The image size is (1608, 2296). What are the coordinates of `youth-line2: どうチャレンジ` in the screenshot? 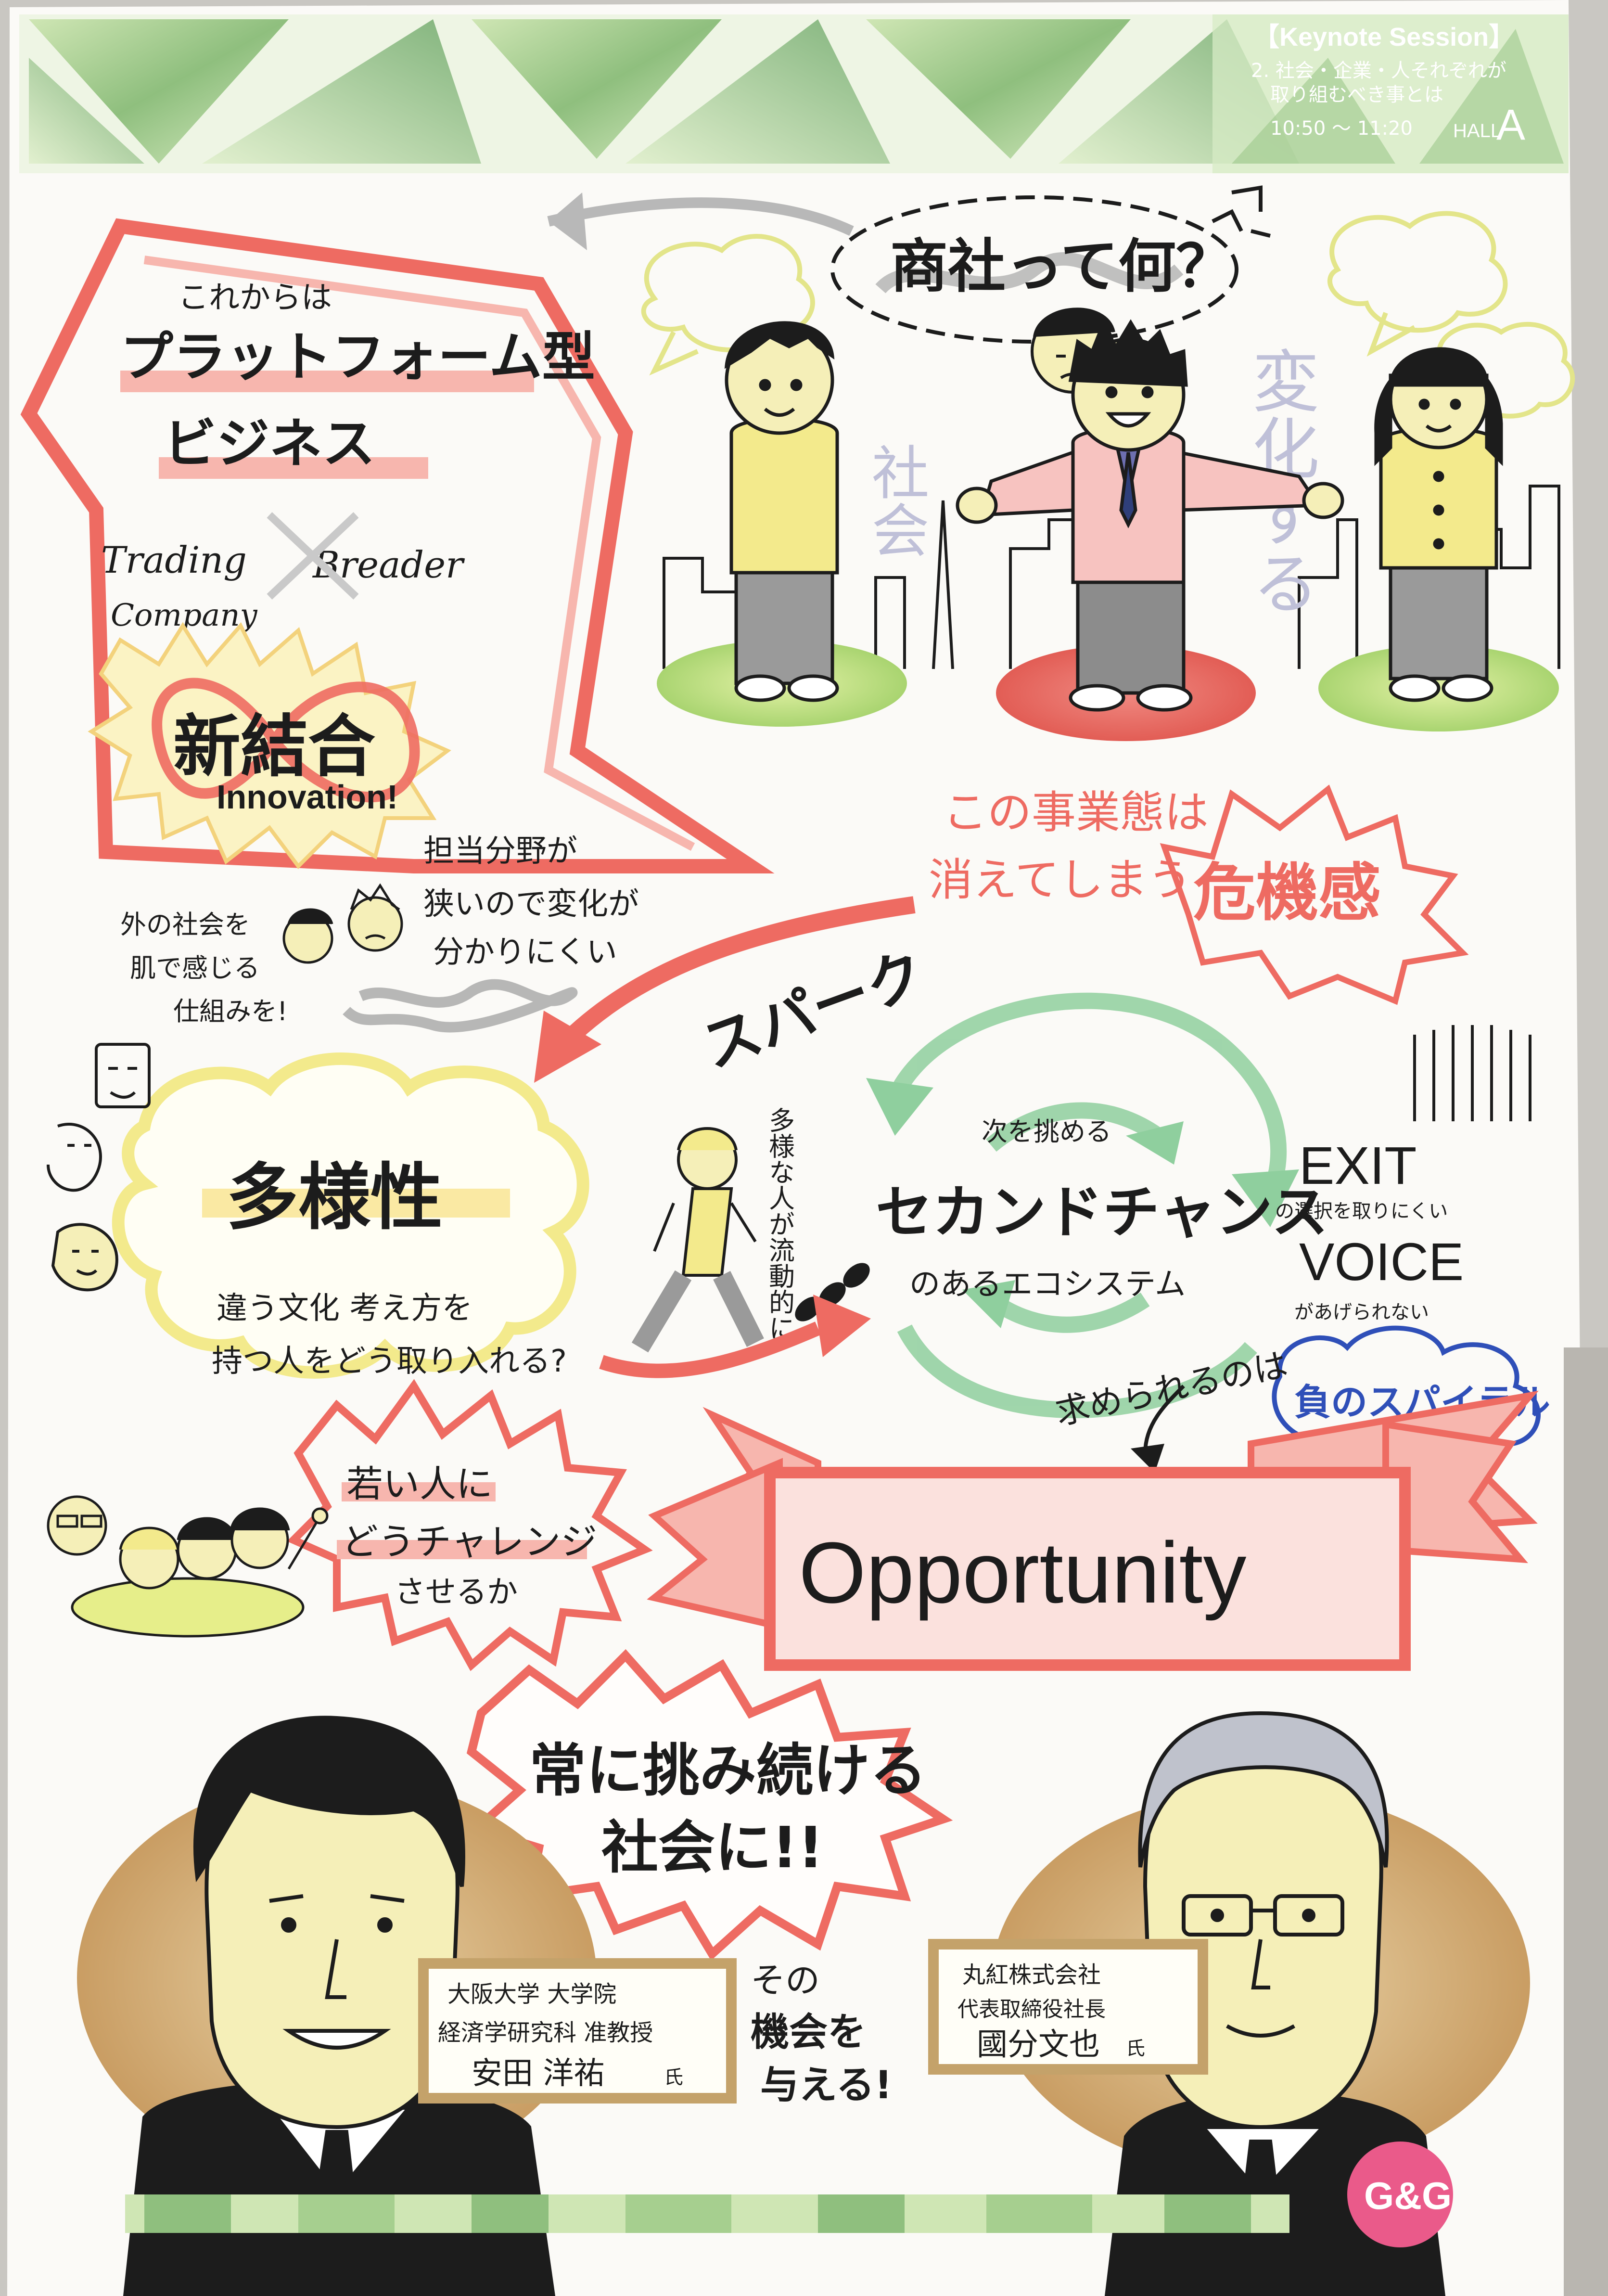 It's located at (469, 1541).